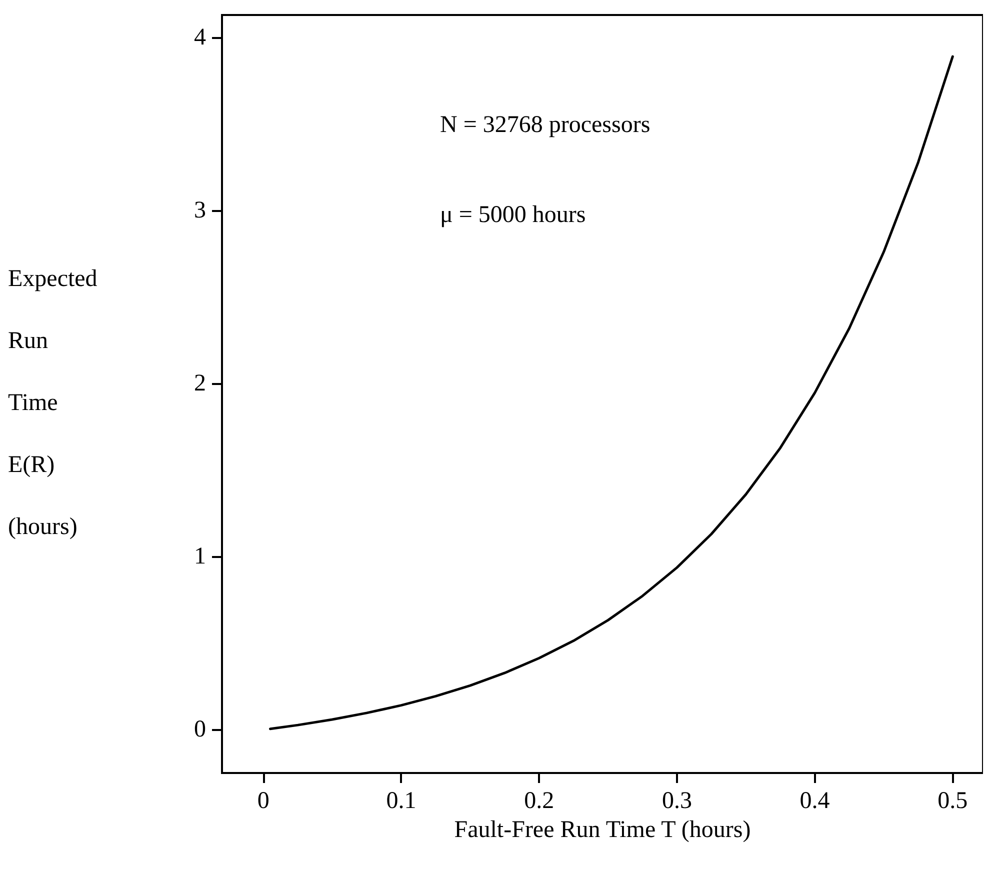  I want to click on annotation: N = 32768 processors, so click(545, 125).